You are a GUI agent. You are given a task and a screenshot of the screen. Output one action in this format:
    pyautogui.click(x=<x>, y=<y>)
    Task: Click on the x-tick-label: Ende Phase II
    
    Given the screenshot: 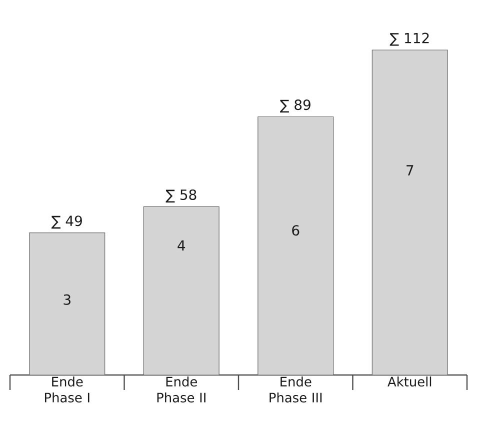 What is the action you would take?
    pyautogui.click(x=181, y=389)
    